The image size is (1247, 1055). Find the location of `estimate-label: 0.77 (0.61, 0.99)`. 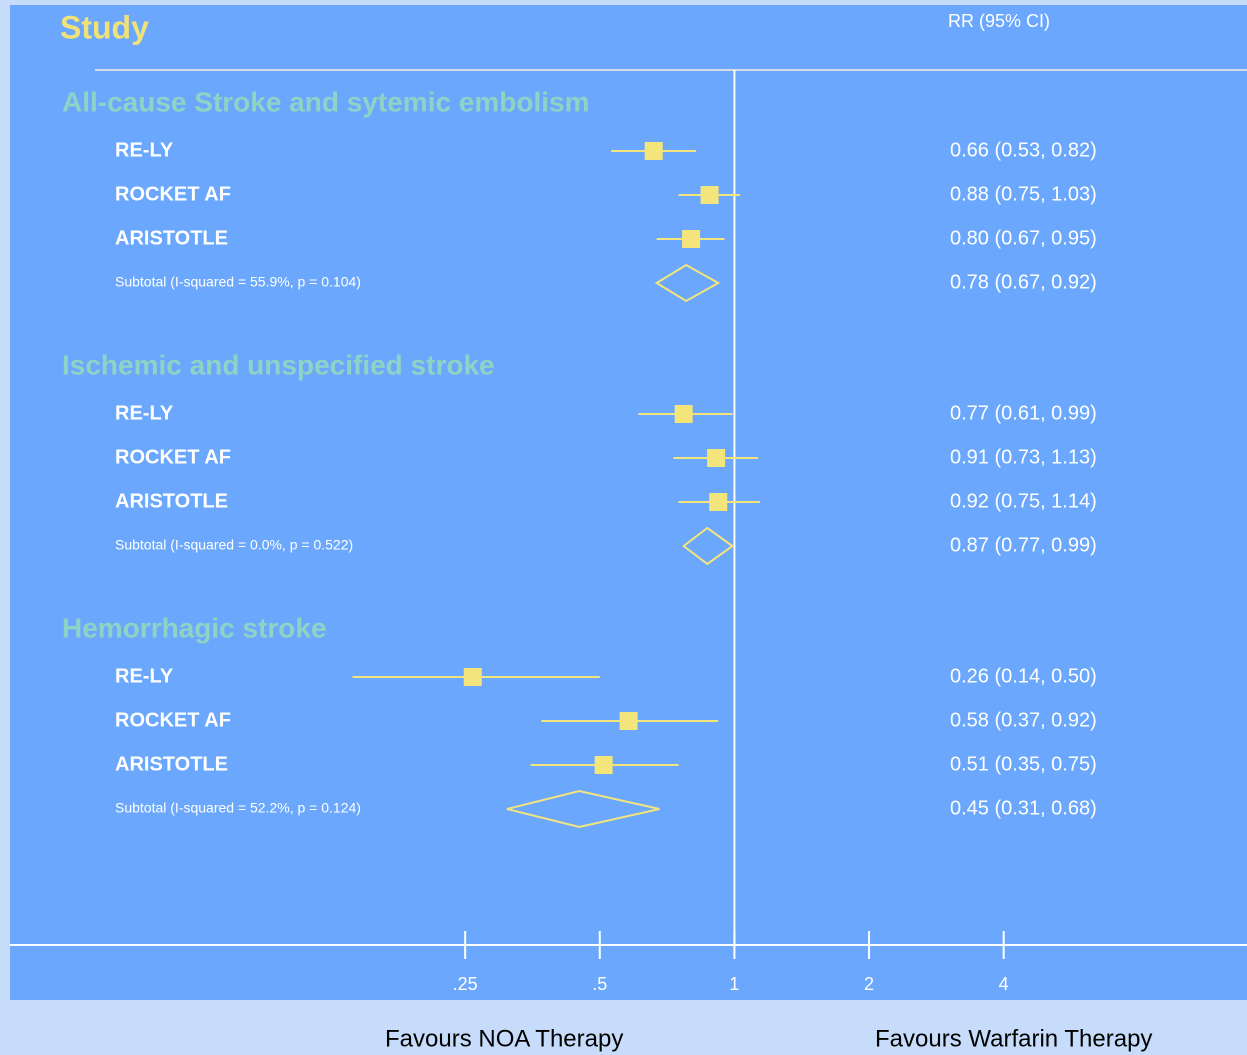

estimate-label: 0.77 (0.61, 0.99) is located at coordinates (1023, 413).